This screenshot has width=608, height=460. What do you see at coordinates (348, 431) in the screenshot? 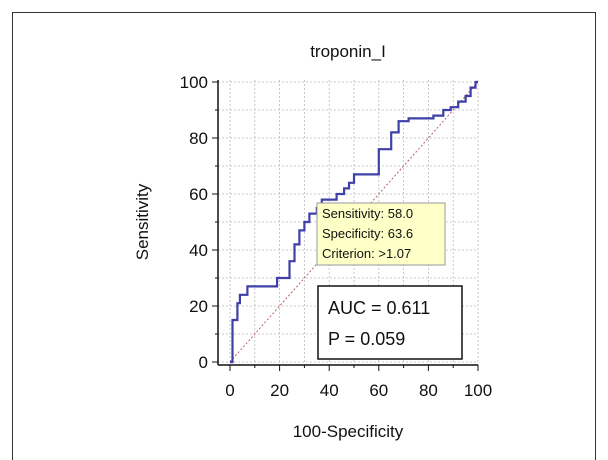
I see `x-axis-title: 100-Specificity` at bounding box center [348, 431].